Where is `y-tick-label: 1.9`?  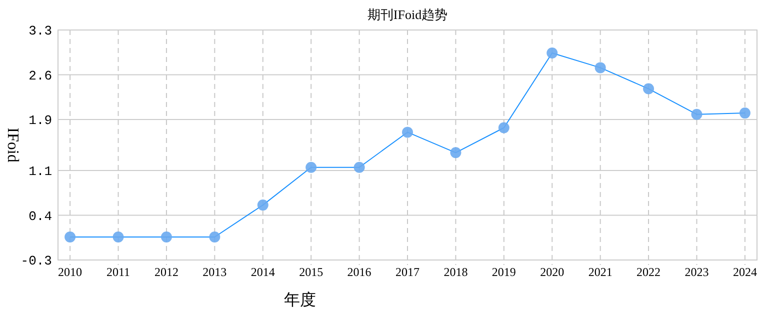
y-tick-label: 1.9 is located at coordinates (40, 120).